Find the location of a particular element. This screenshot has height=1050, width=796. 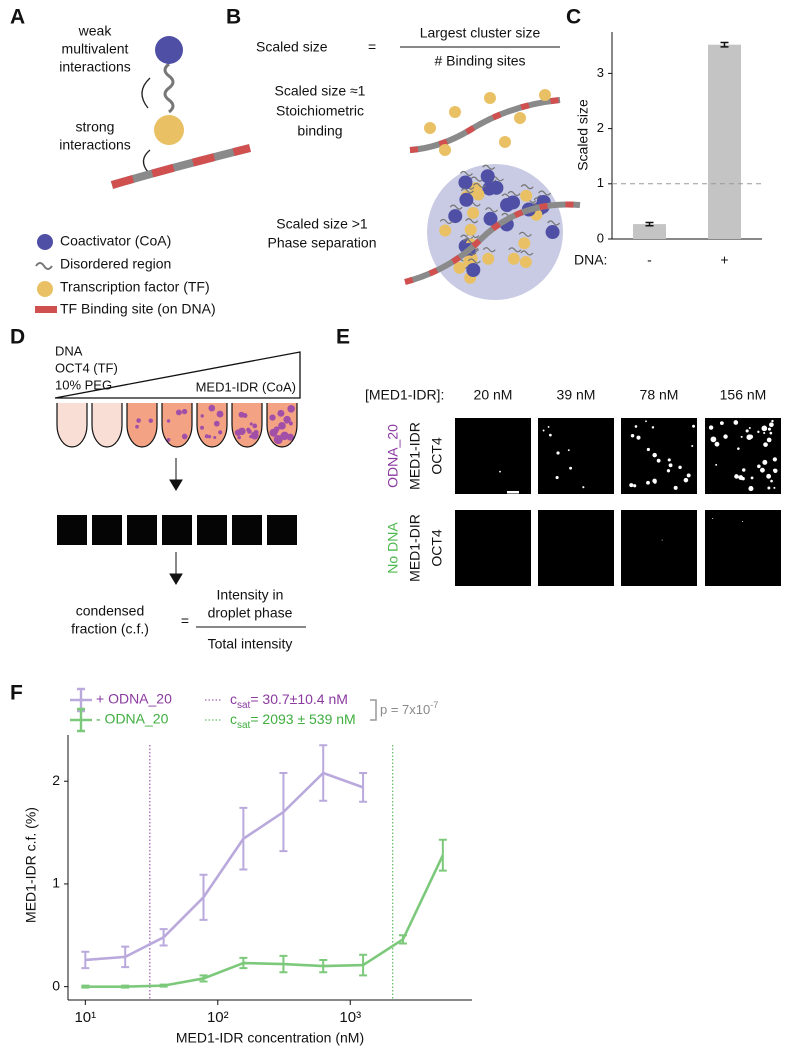

panel-label: B is located at coordinates (233, 17).